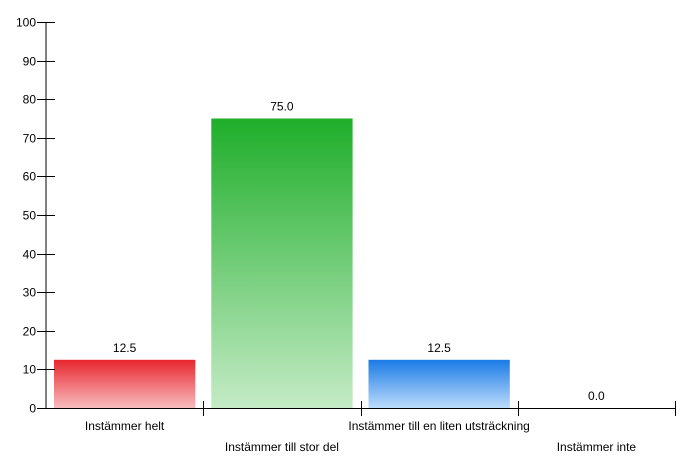  I want to click on bar-value-label-0: 12.5, so click(125, 348).